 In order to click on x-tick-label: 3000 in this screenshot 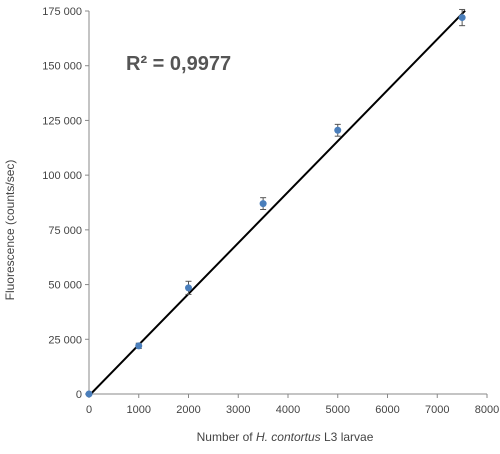, I will do `click(238, 410)`.